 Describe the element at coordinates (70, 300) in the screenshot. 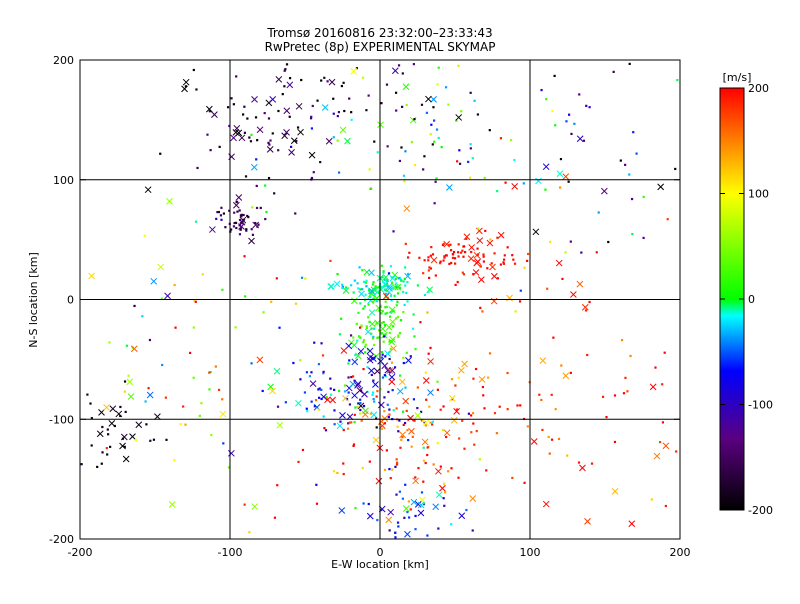

I see `y-tick-label: 0` at that location.